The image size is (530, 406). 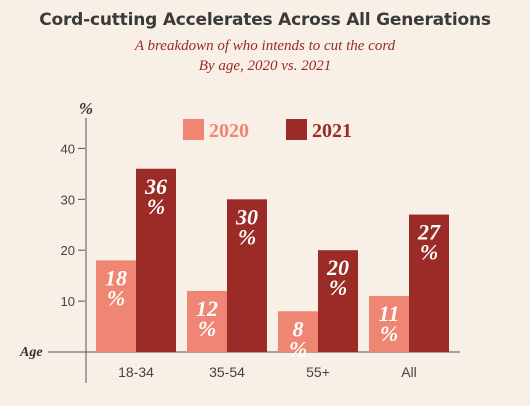 I want to click on data-label-2021-18-34: 36%, so click(x=155, y=196).